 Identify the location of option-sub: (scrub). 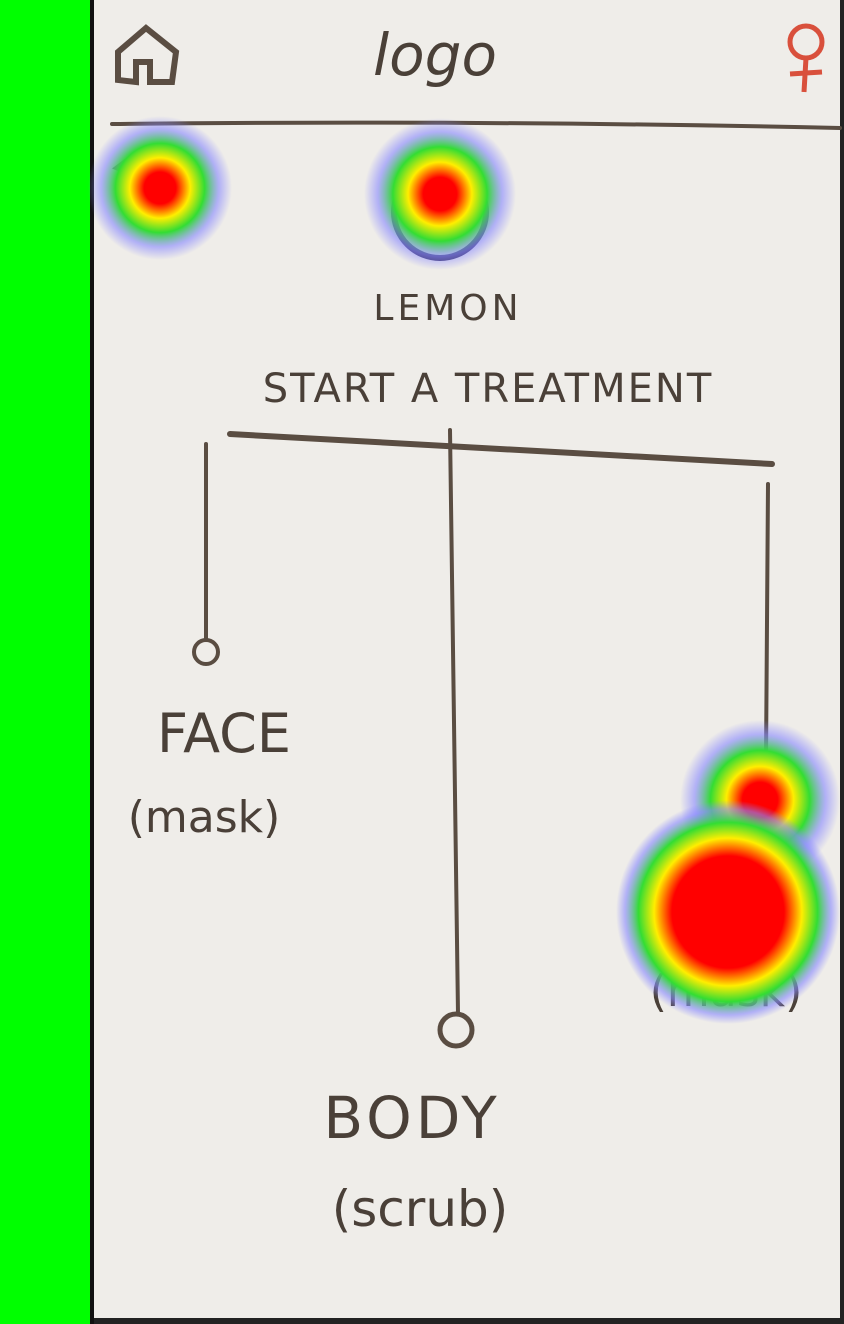
(420, 1209).